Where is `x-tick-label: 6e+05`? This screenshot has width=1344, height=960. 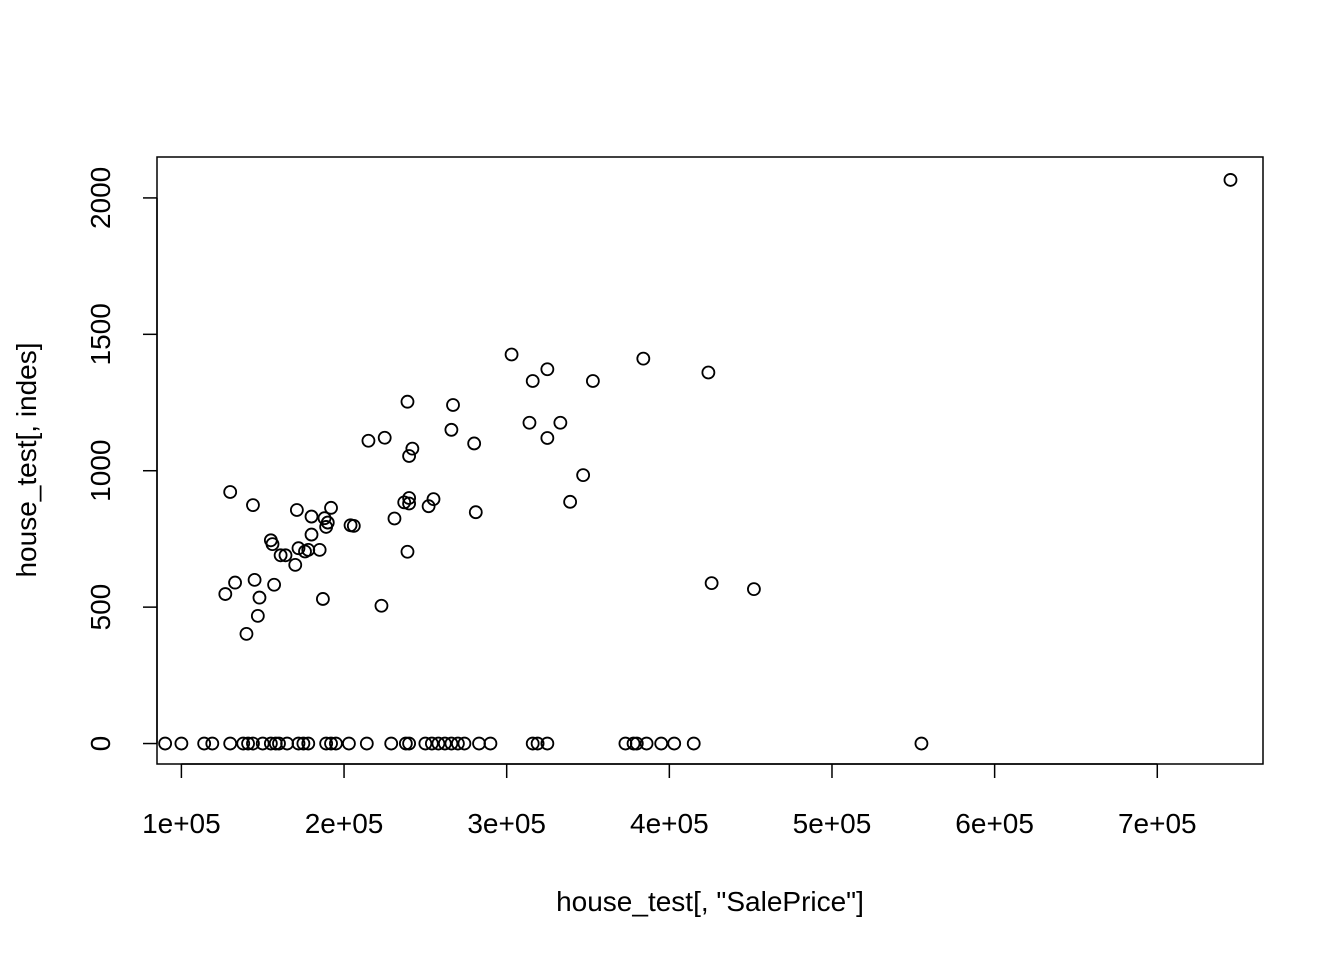
x-tick-label: 6e+05 is located at coordinates (994, 823).